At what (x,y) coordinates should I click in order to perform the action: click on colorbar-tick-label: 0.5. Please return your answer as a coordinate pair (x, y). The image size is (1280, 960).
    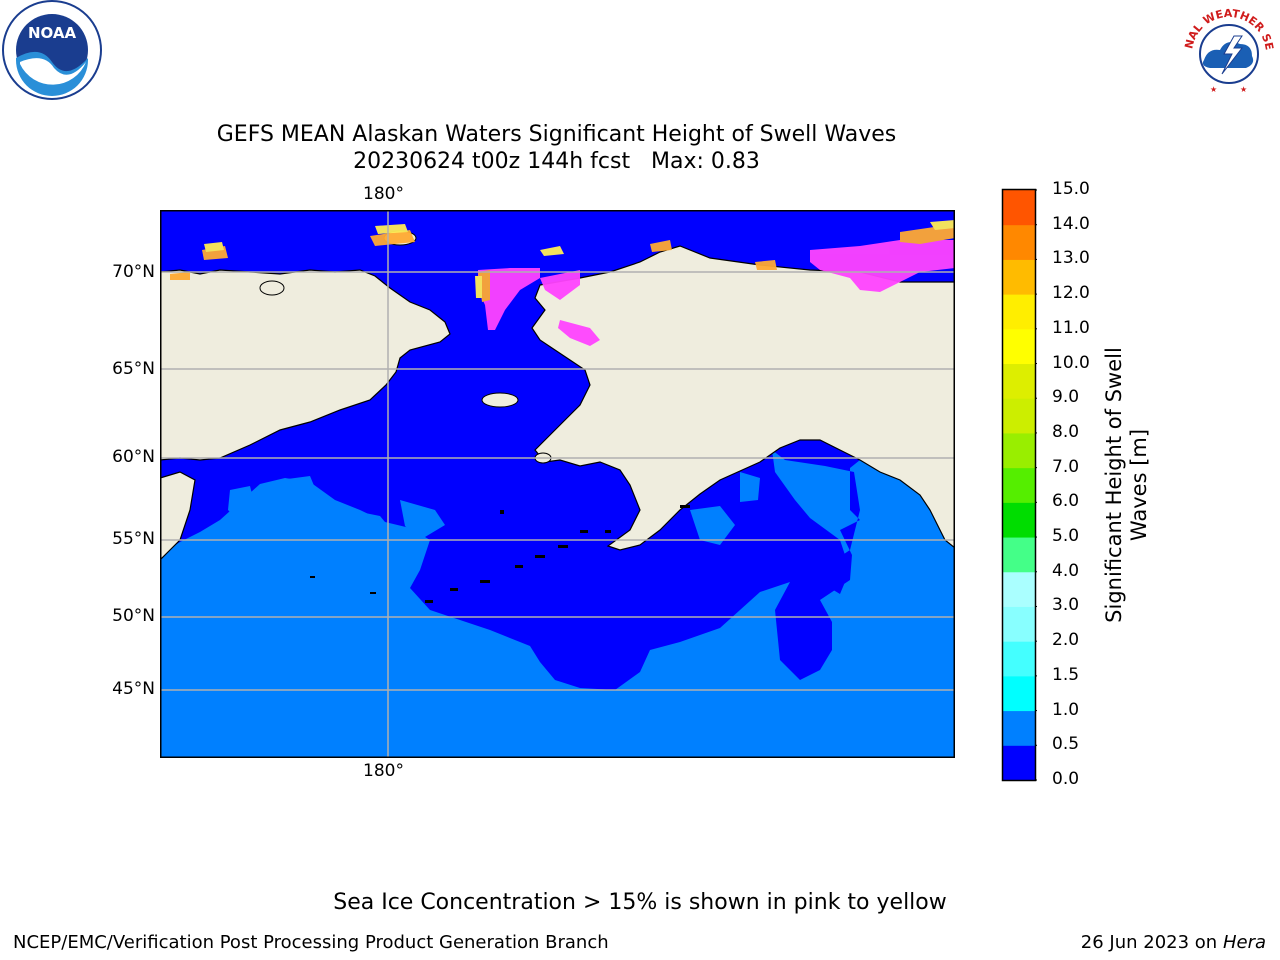
    Looking at the image, I should click on (1066, 744).